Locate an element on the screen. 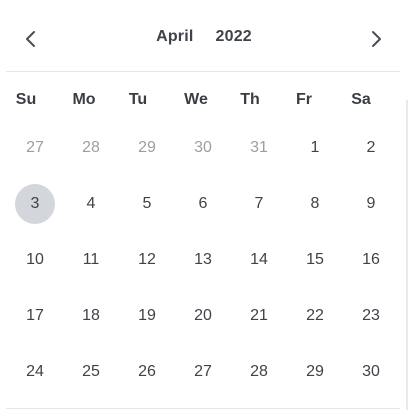 This screenshot has width=408, height=410. weekday-label: Su is located at coordinates (26, 99).